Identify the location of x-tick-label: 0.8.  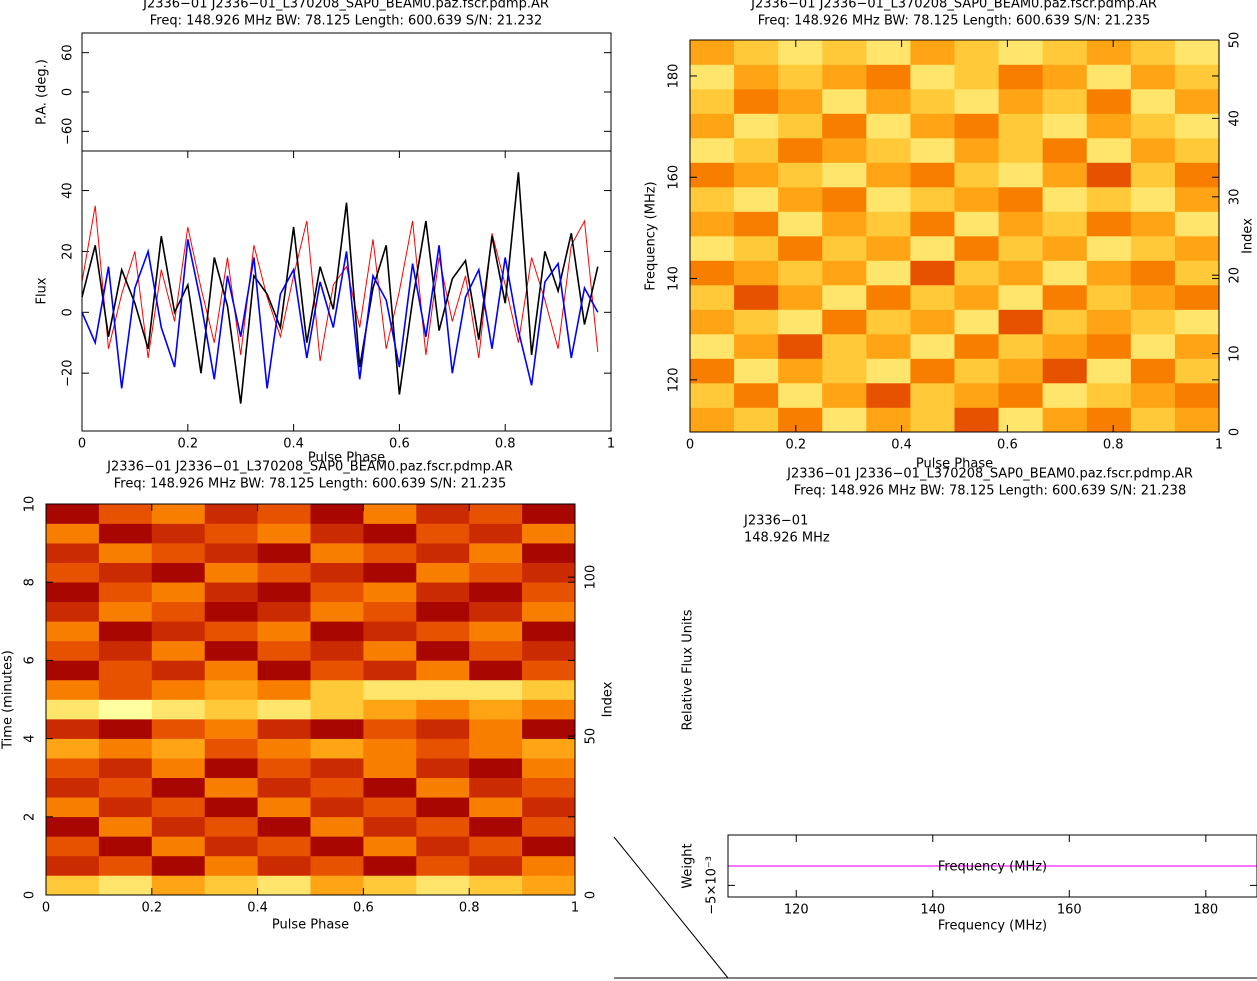
(505, 444).